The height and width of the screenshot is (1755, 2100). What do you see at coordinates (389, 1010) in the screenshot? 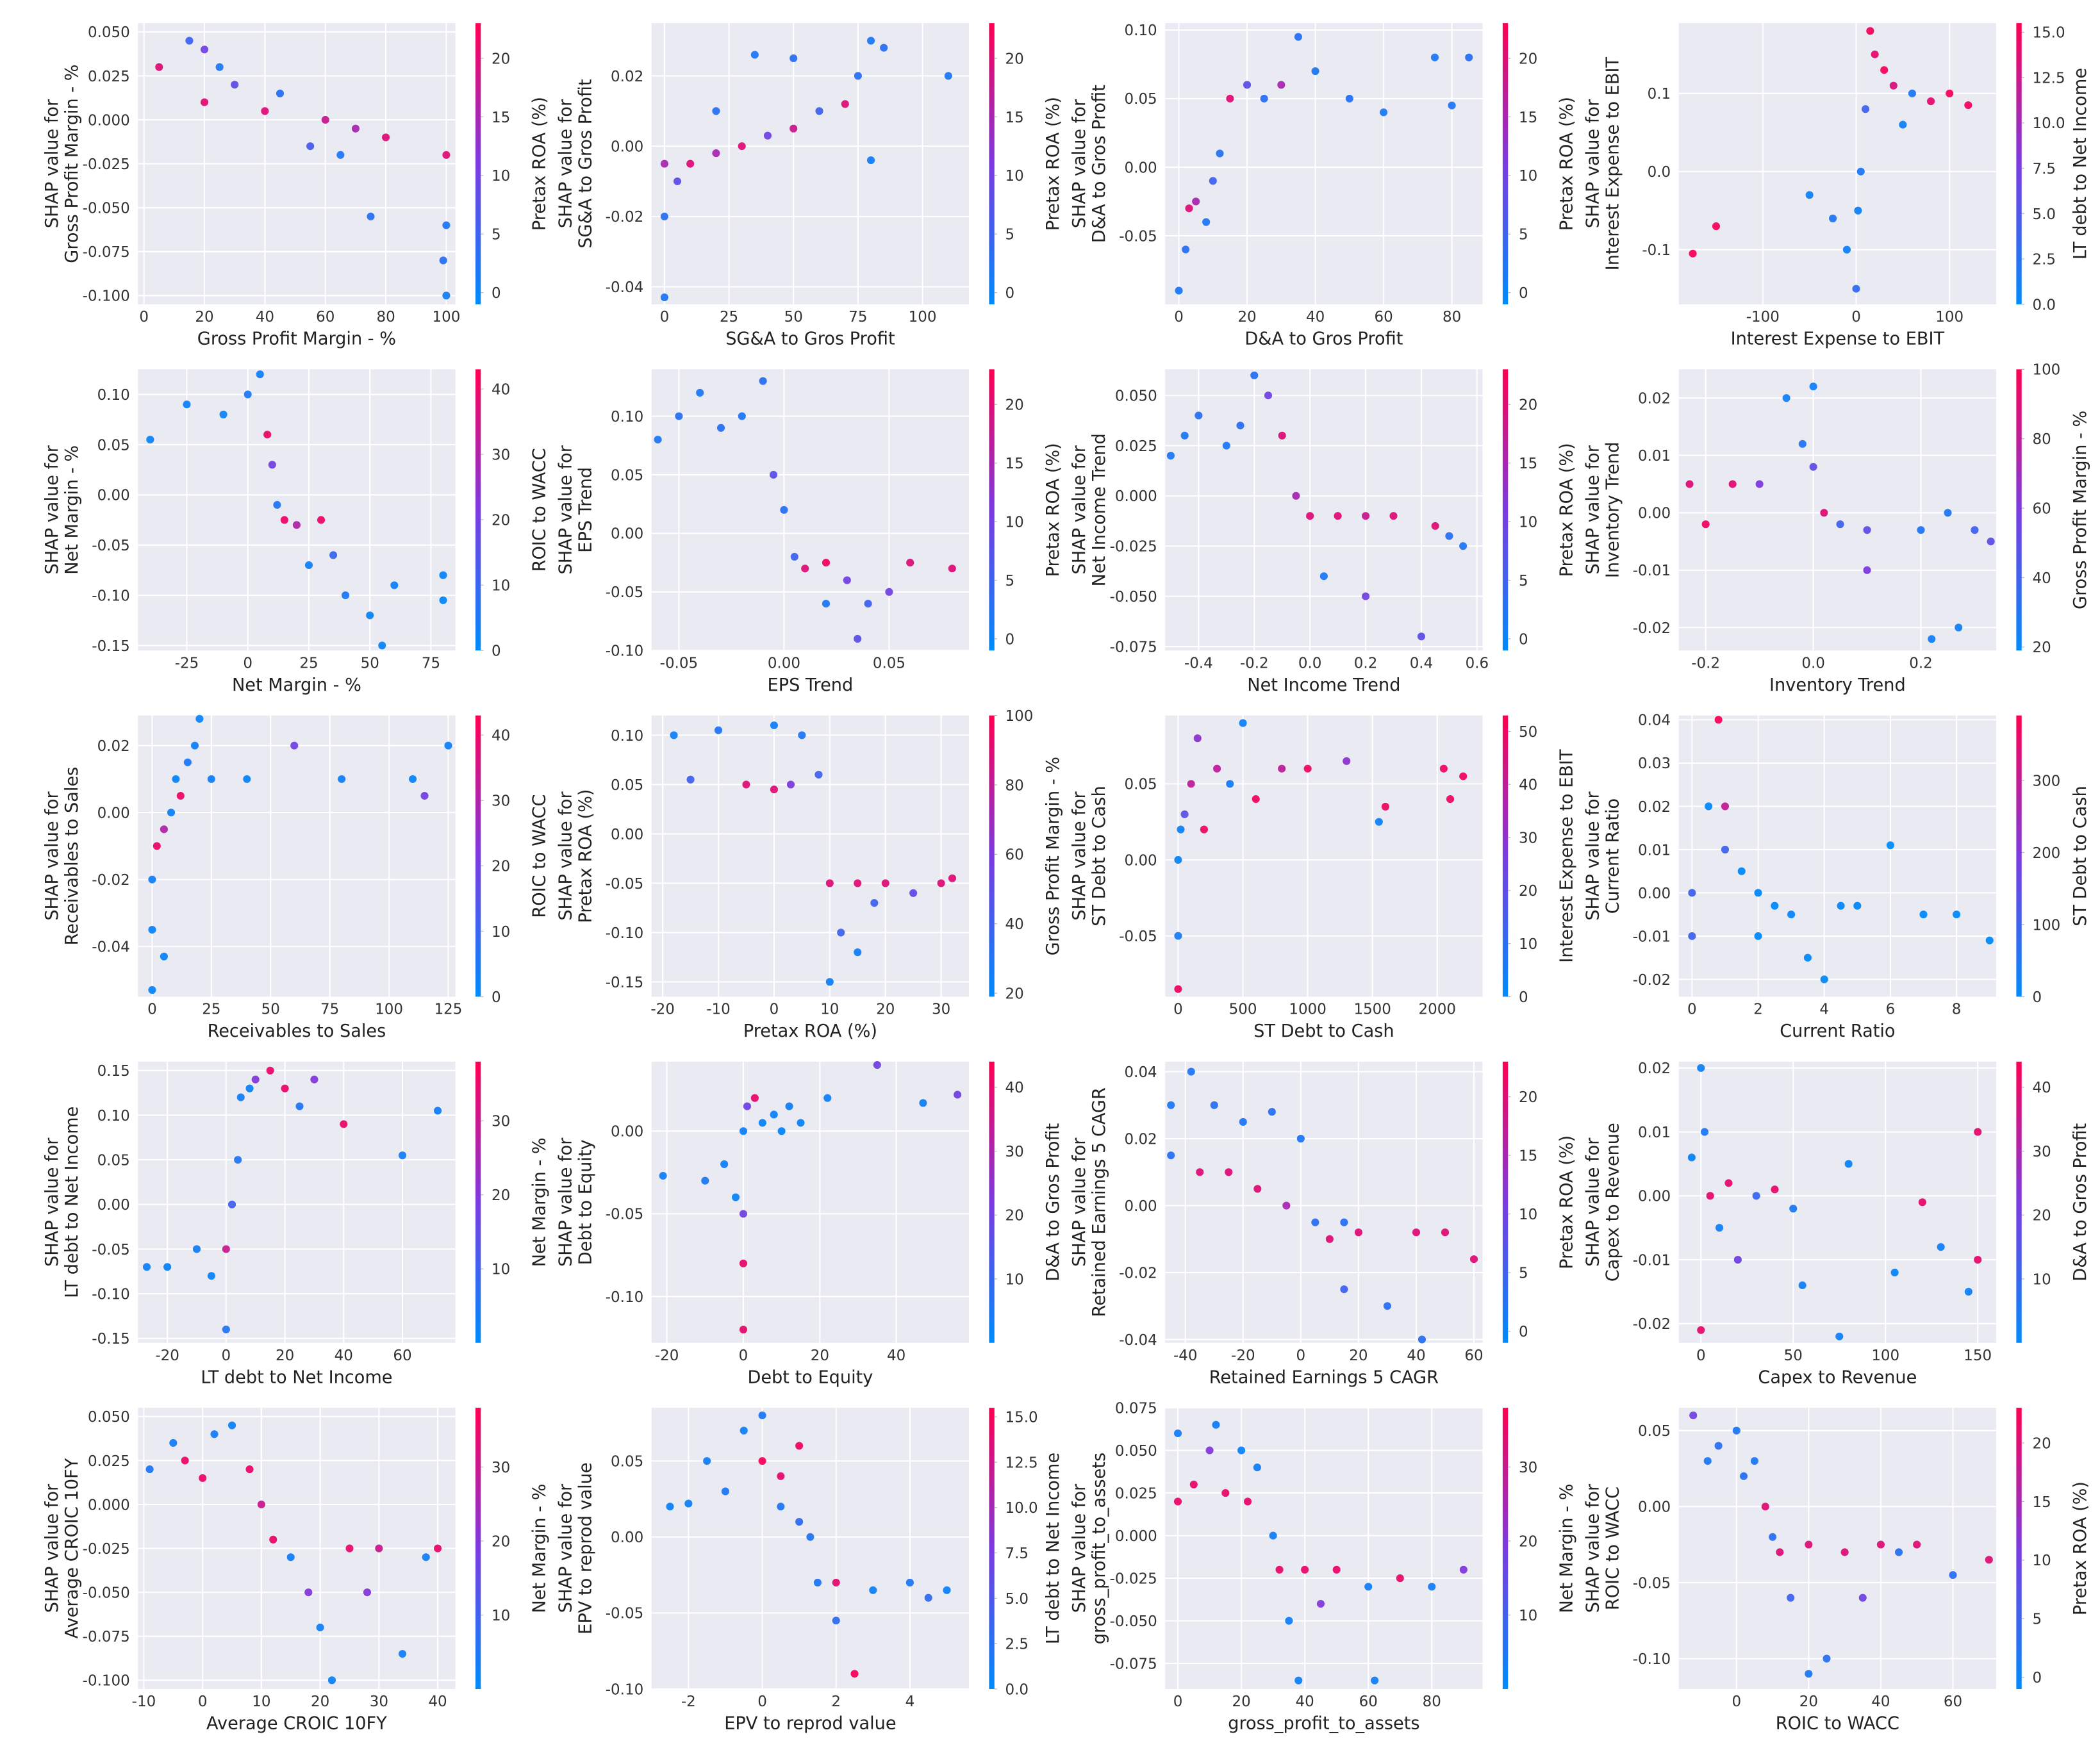
I see `x-tick-label: 100` at bounding box center [389, 1010].